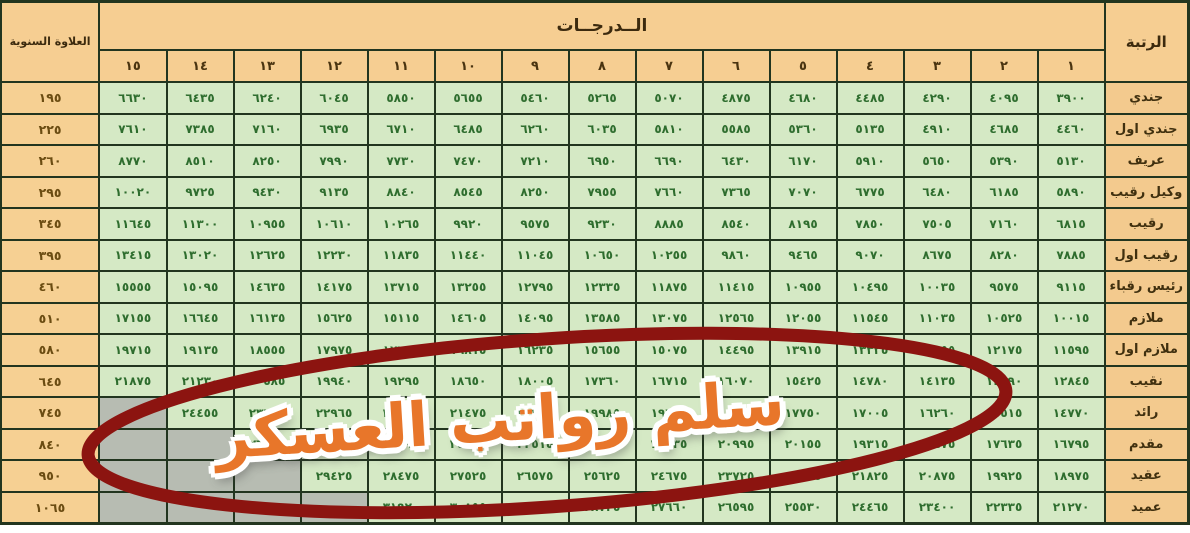 The height and width of the screenshot is (533, 1190). Describe the element at coordinates (602, 192) in the screenshot. I see `salary-cell: ٧٩٥٥` at that location.